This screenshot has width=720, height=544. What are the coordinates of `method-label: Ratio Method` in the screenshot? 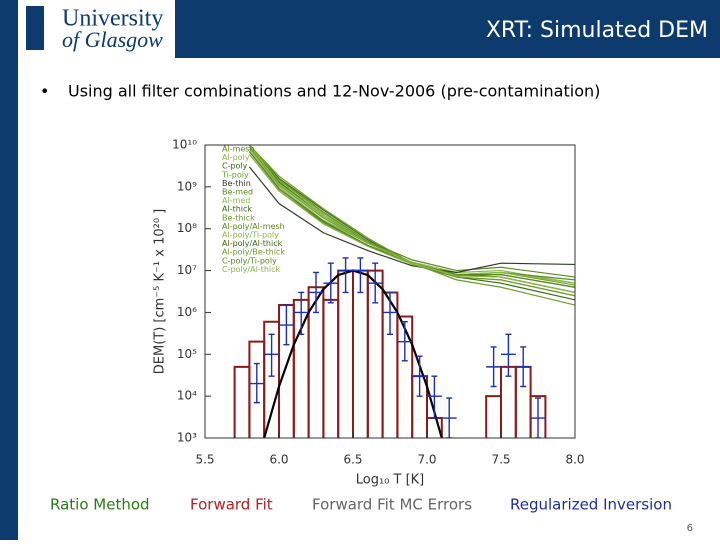 It's located at (100, 505).